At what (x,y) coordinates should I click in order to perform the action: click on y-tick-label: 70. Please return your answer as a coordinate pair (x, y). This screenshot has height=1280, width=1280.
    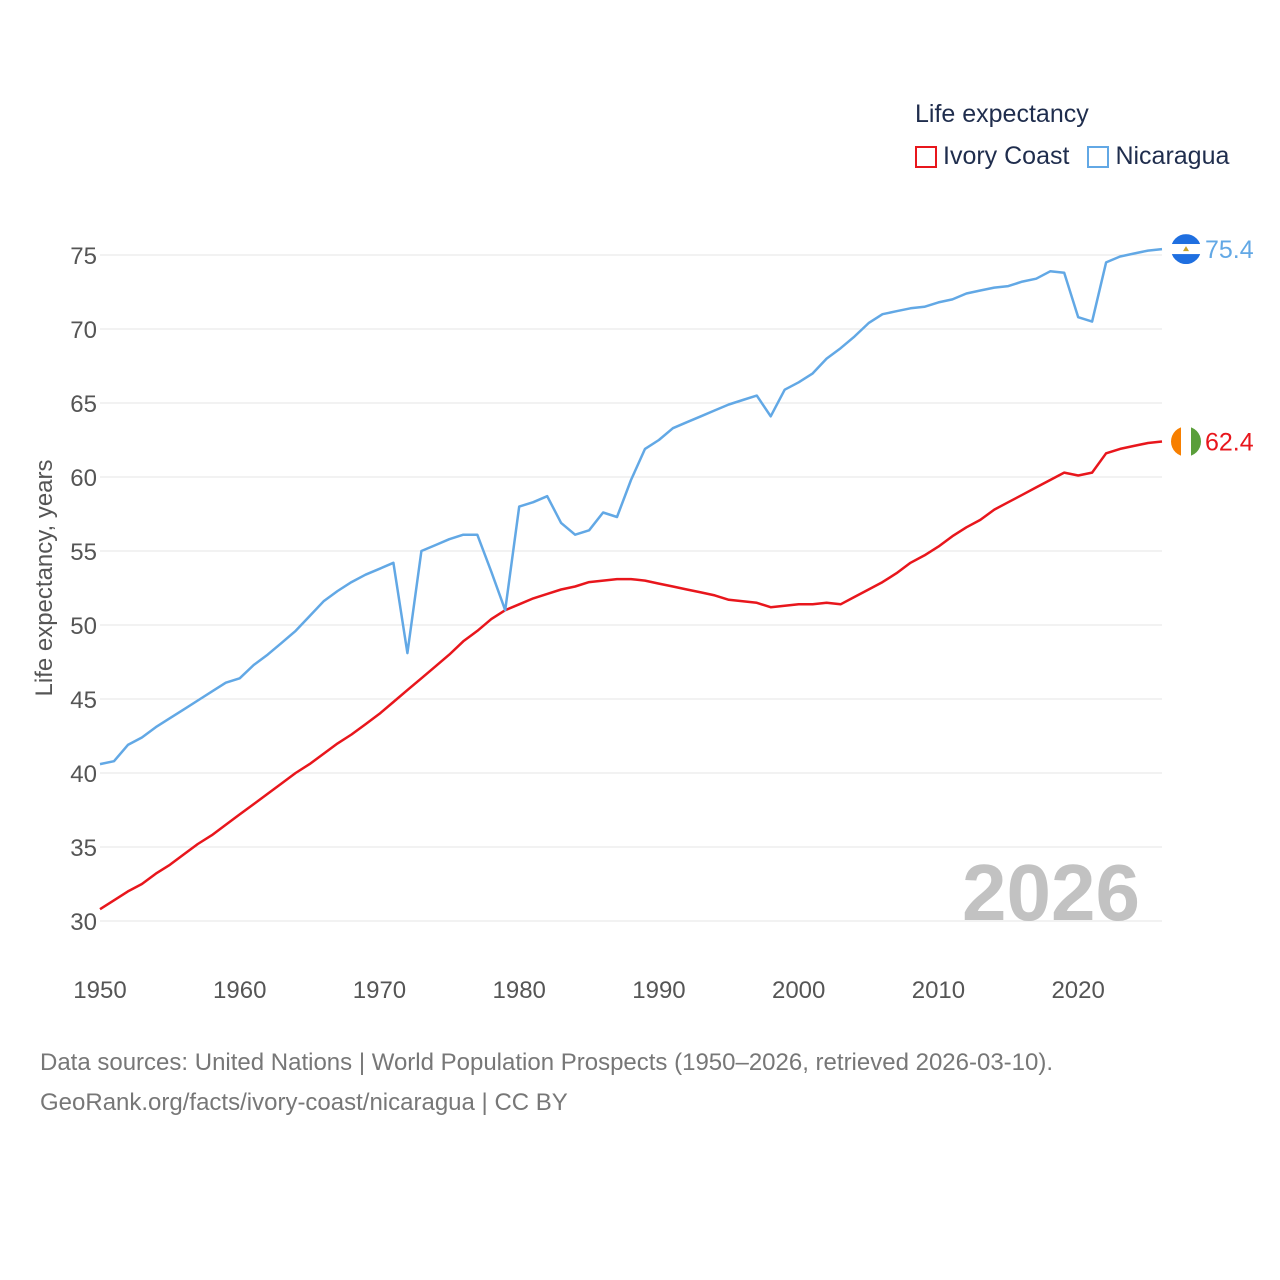
    Looking at the image, I should click on (83, 330).